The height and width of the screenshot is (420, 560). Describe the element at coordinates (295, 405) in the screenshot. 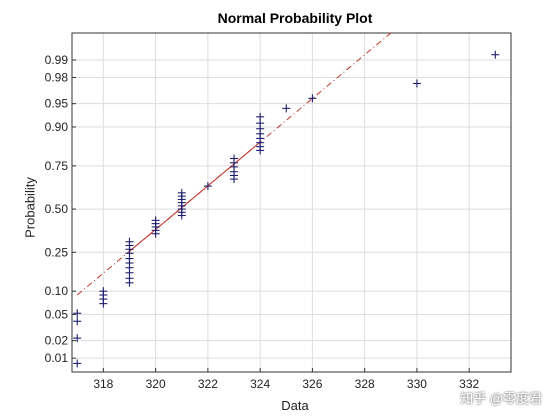

I see `x-axis-label: Data` at that location.